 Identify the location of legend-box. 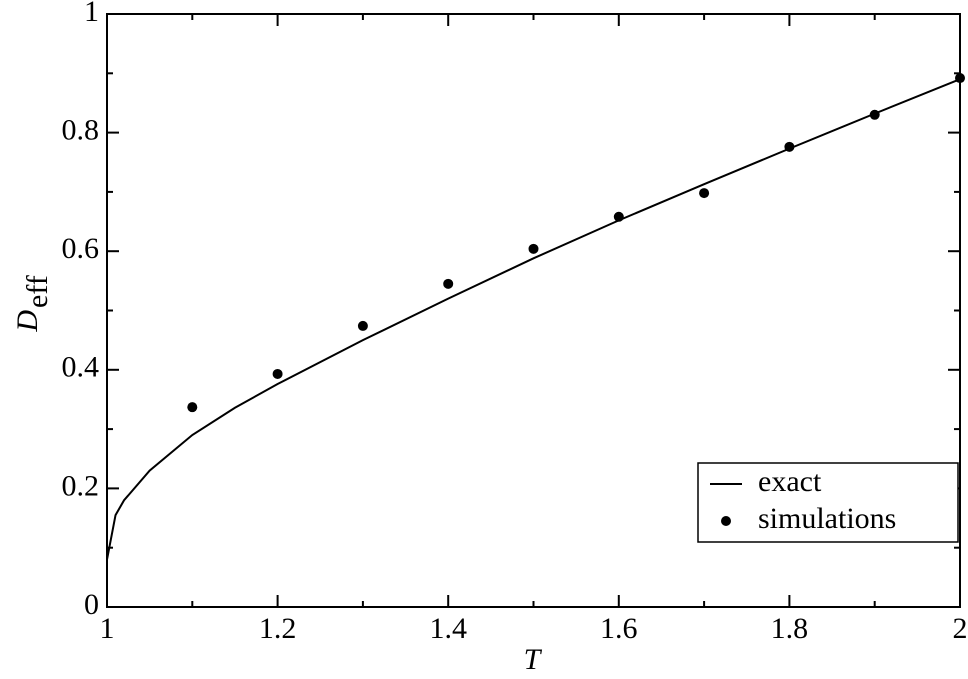
(828, 502).